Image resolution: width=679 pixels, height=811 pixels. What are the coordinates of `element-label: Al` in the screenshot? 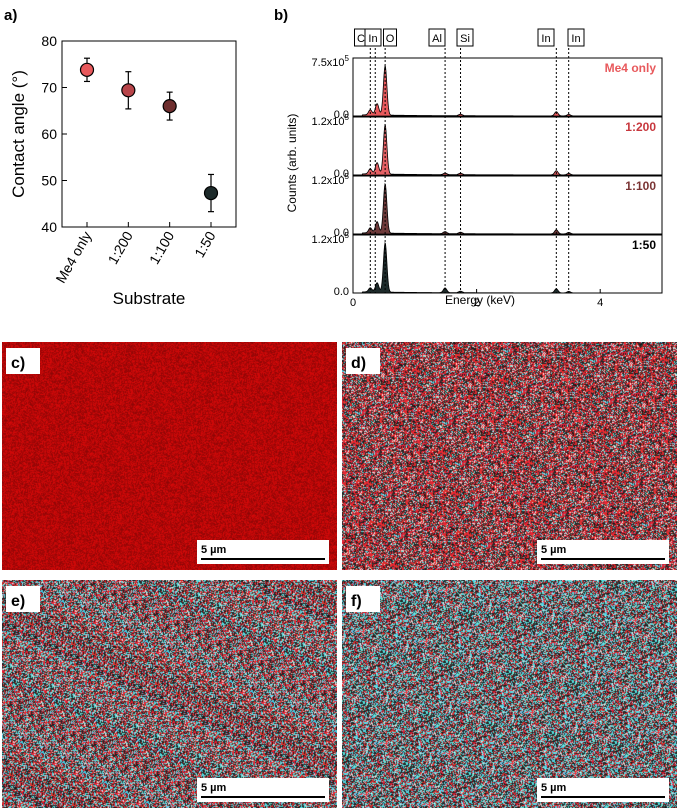 It's located at (437, 39).